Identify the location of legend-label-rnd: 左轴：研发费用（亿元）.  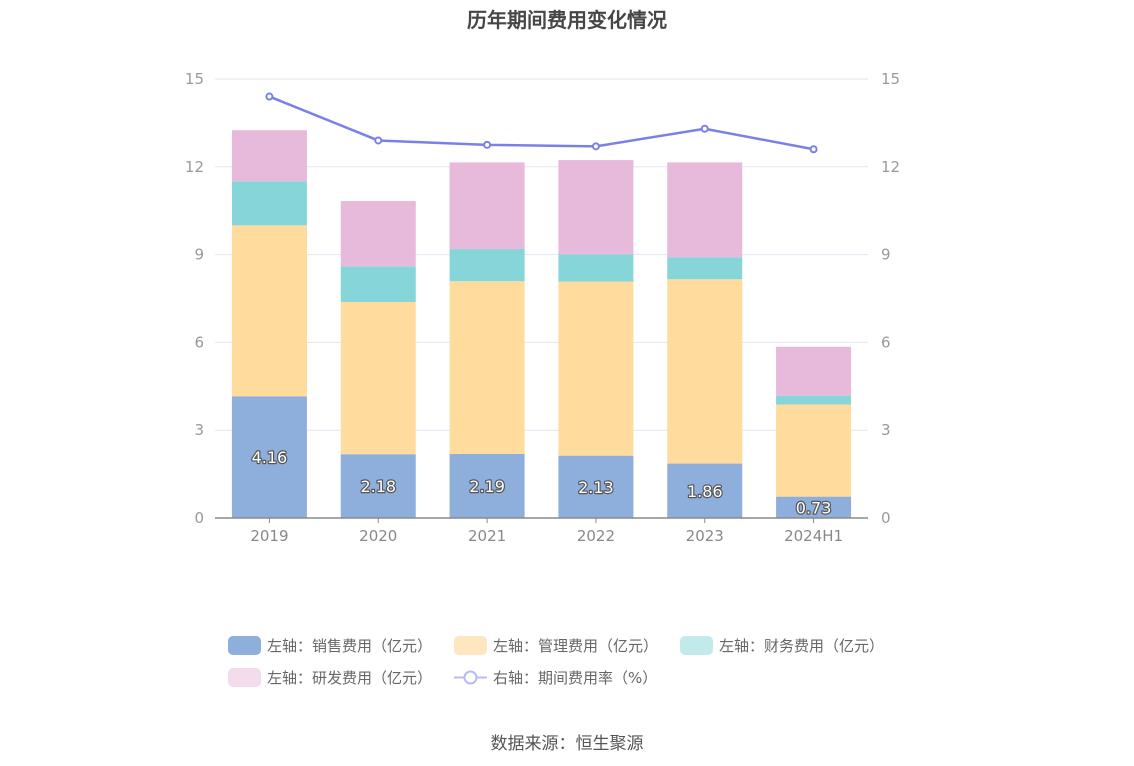
(350, 677).